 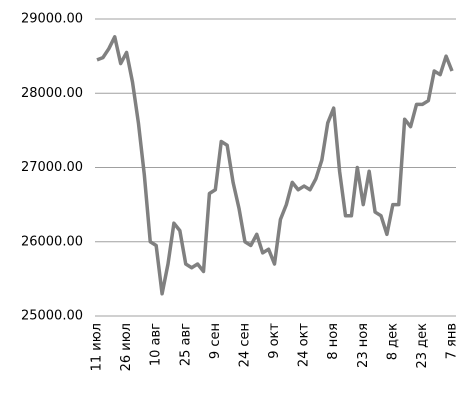 I want to click on x-tick-label: 9 сен, so click(x=215, y=341).